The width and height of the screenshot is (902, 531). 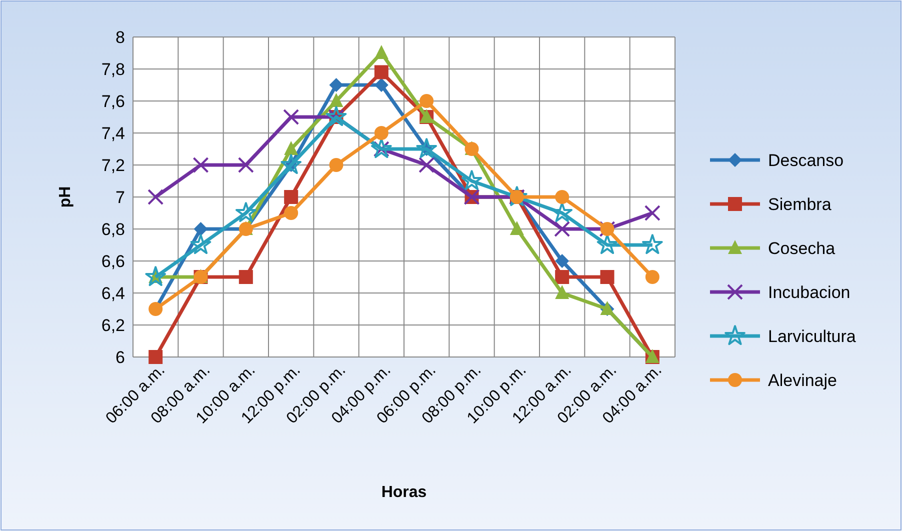 What do you see at coordinates (120, 357) in the screenshot?
I see `y-tick-label: 6` at bounding box center [120, 357].